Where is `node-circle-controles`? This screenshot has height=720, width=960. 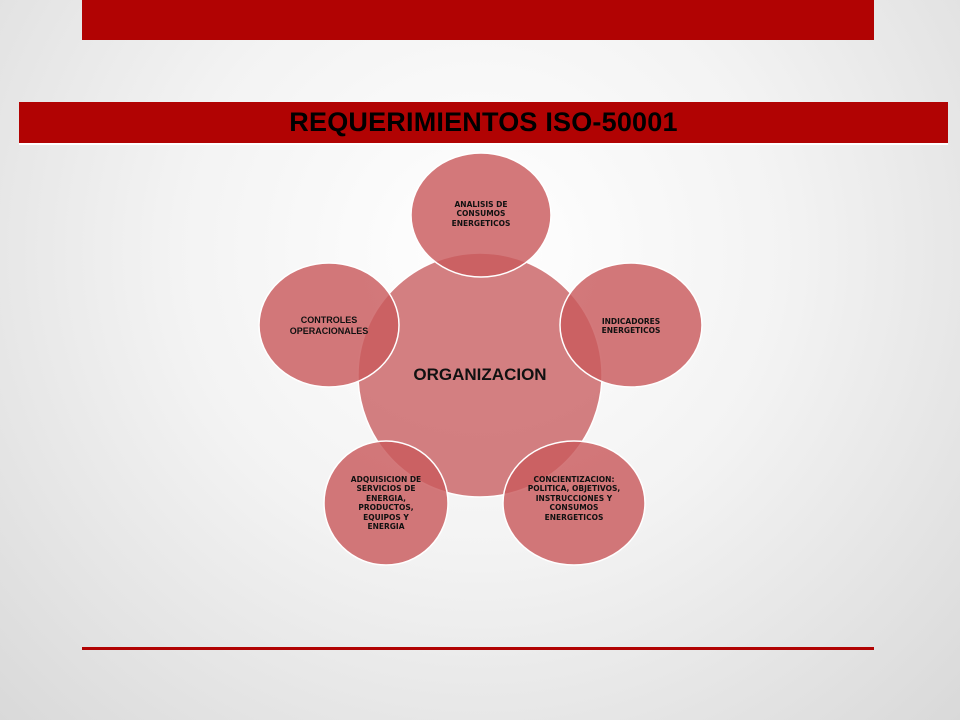
node-circle-controles is located at coordinates (329, 325).